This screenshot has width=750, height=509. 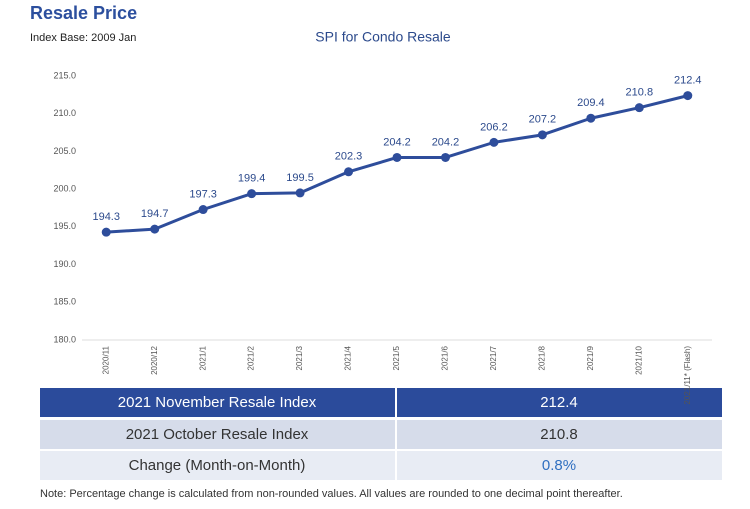 I want to click on y-tick-label: 210.0, so click(x=64, y=113).